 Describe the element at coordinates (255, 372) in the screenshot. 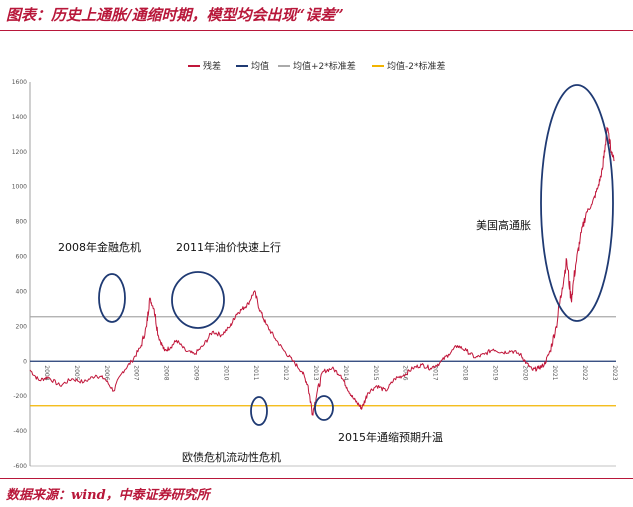

I see `x-tick-label: 2011` at that location.